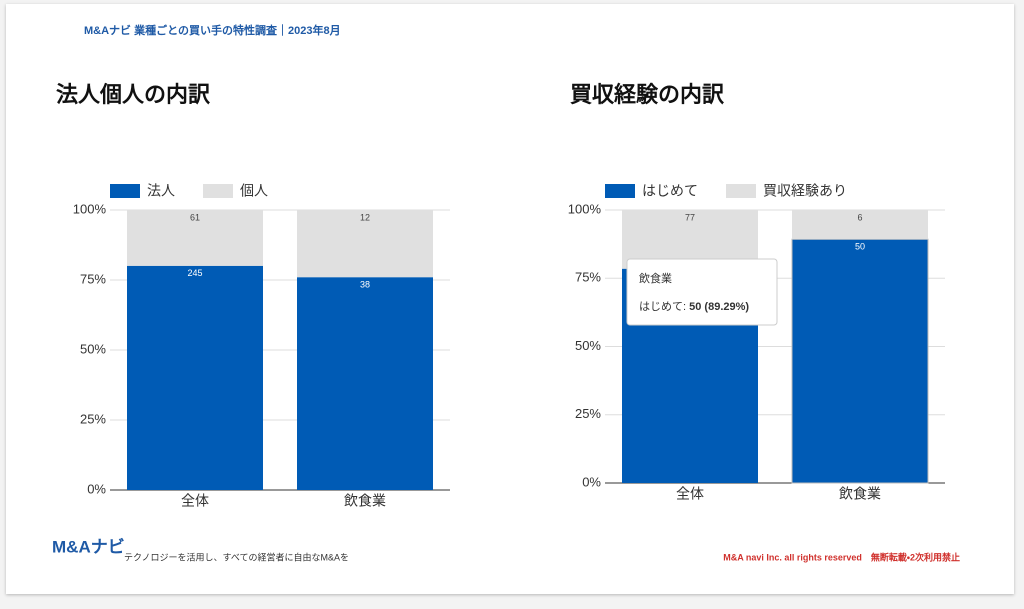  I want to click on header: M&Aナビ 業種ごとの買い手の特性調査｜2023年8月, so click(212, 30).